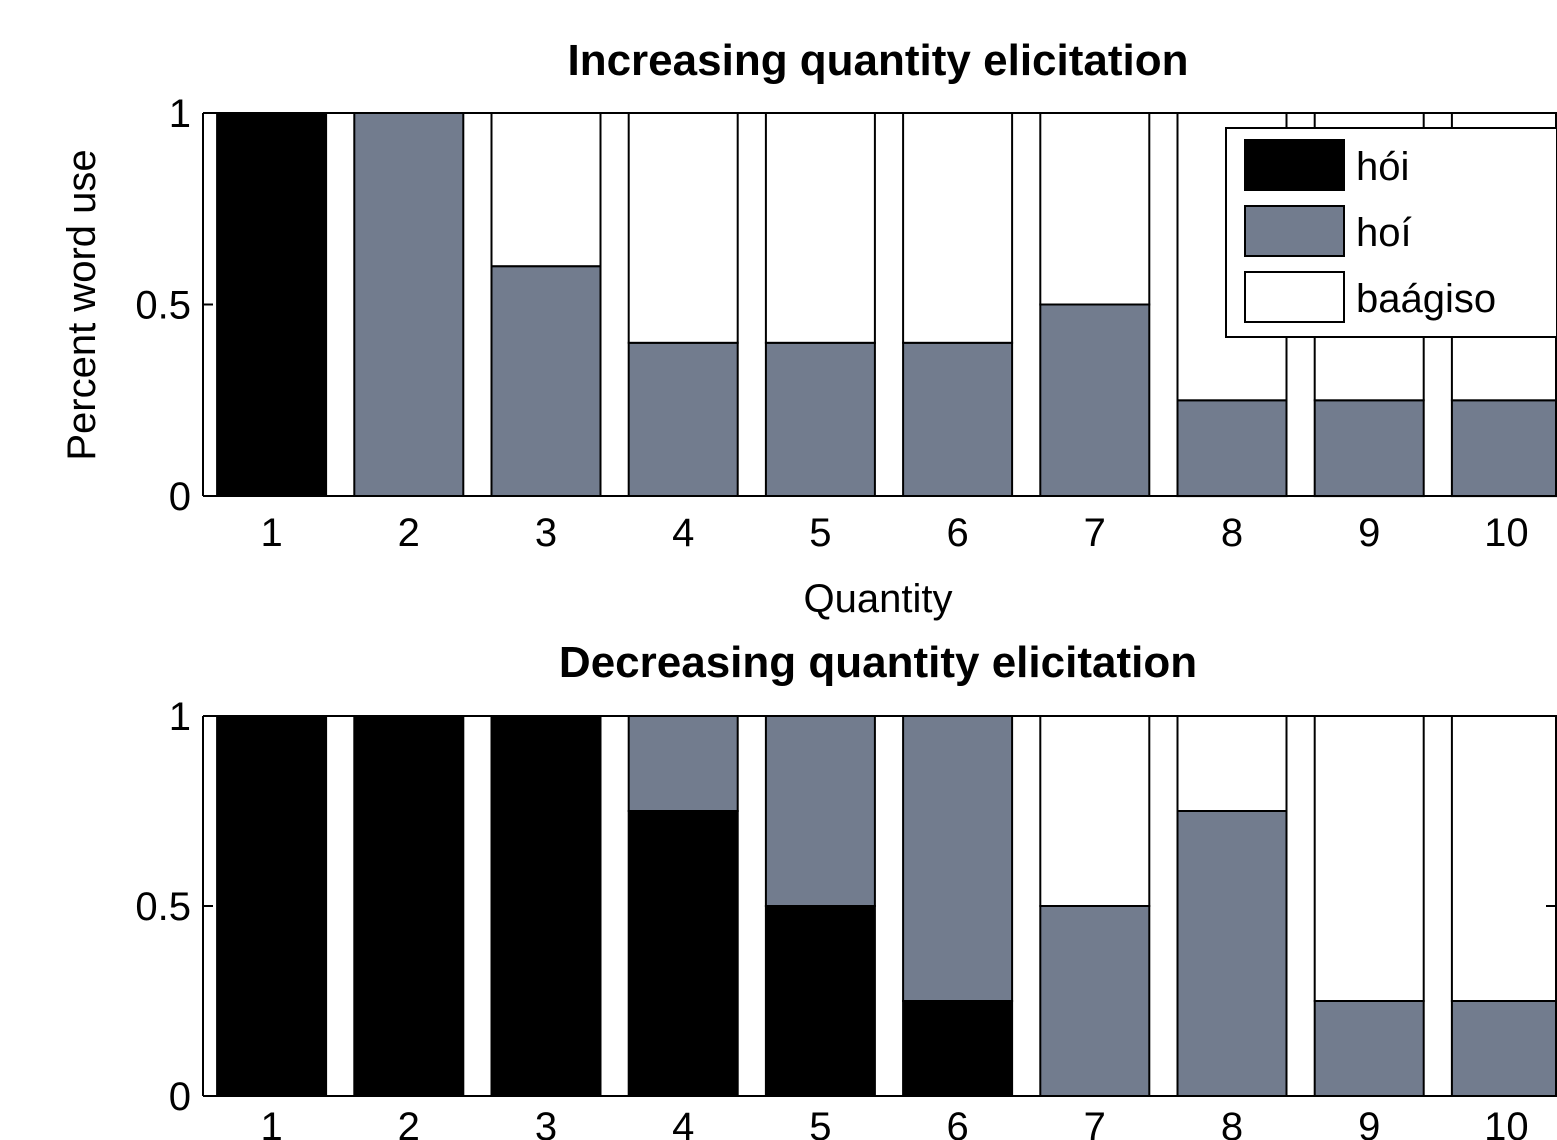 Image resolution: width=1557 pixels, height=1140 pixels. I want to click on legend-label: baágiso, so click(1426, 299).